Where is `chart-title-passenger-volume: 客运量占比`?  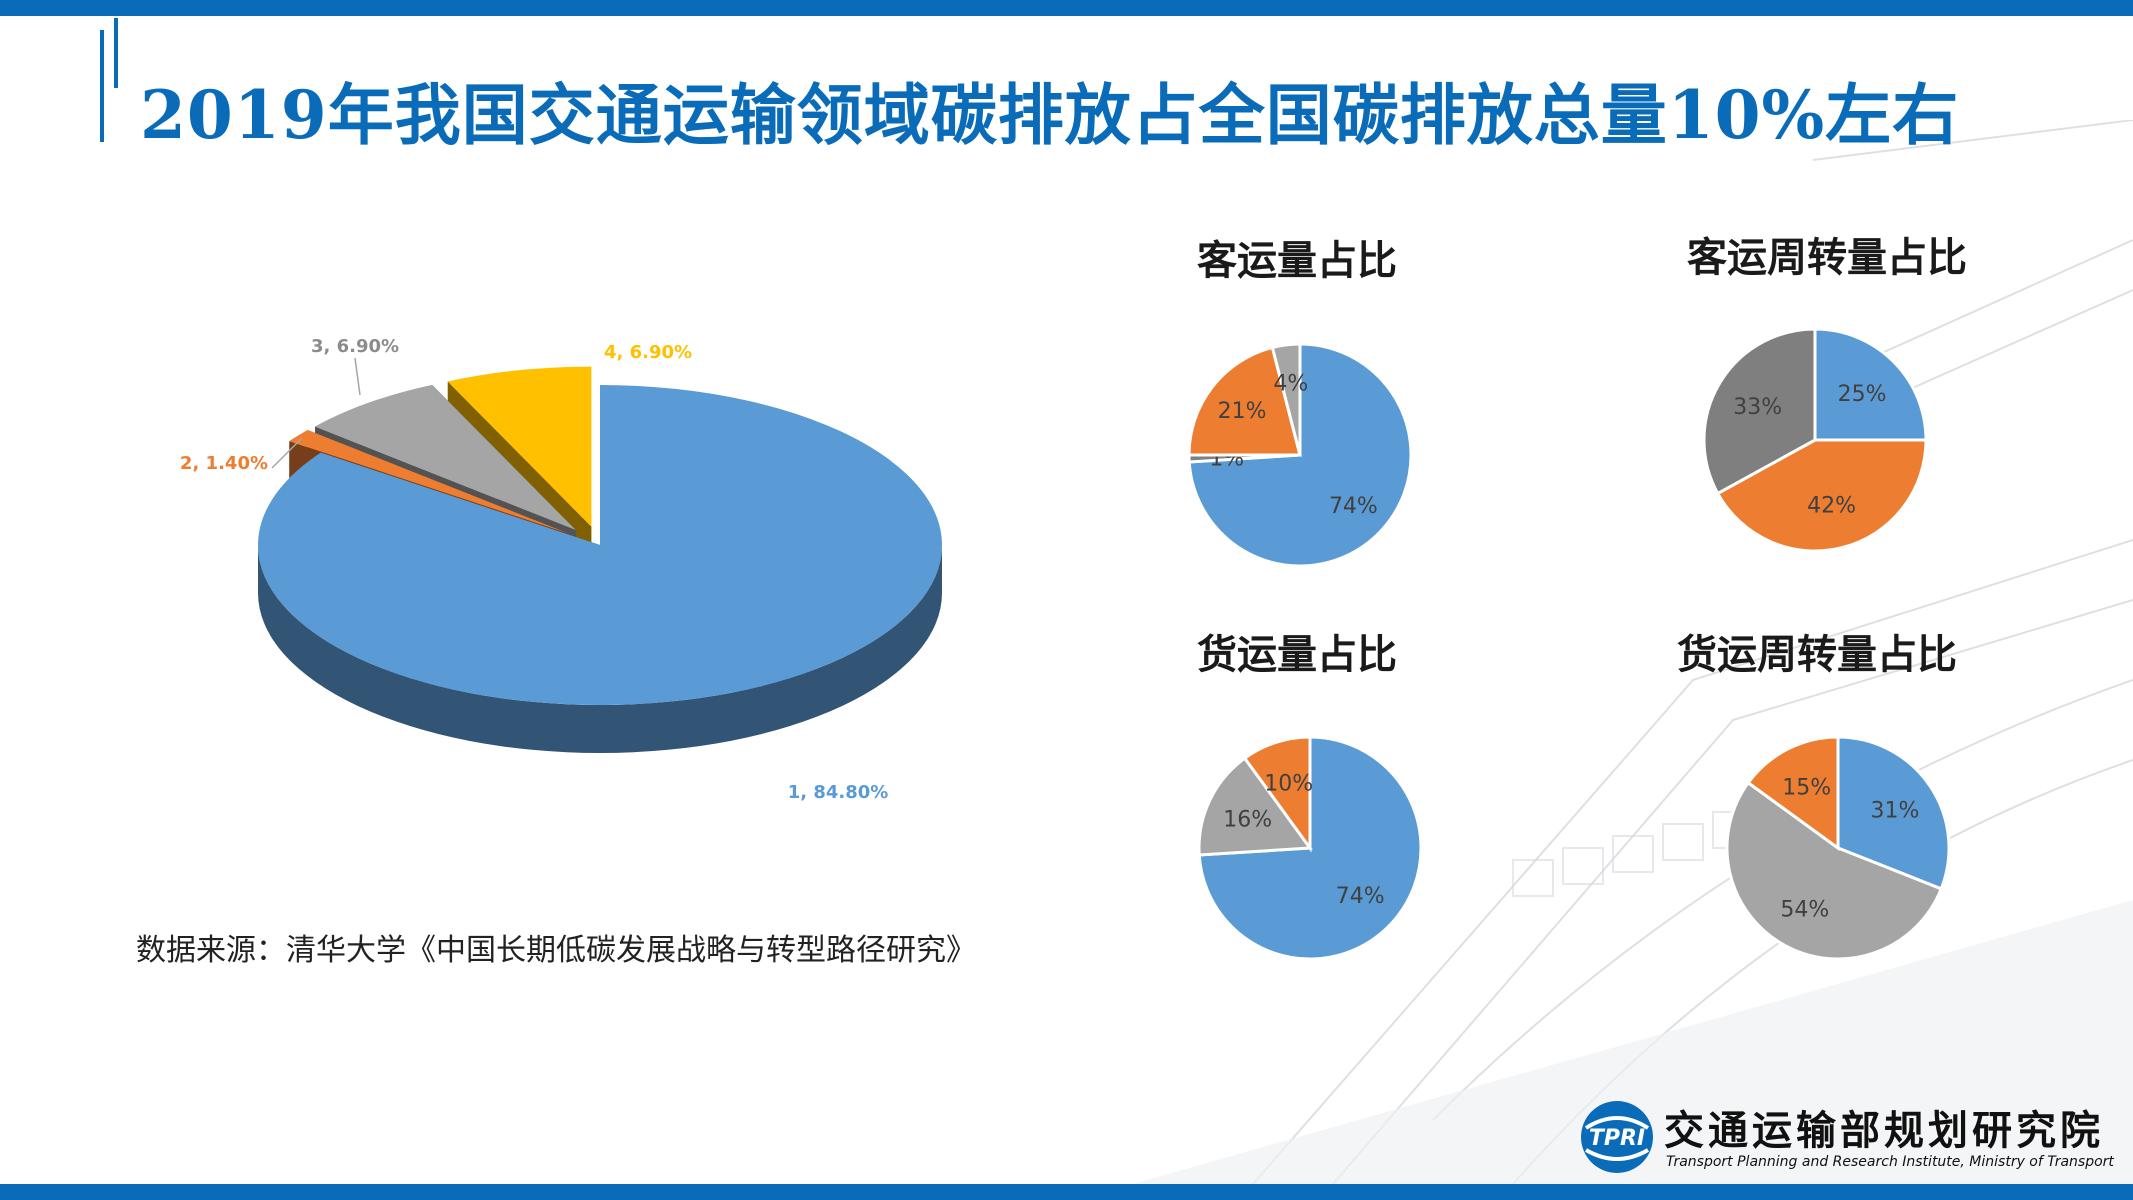 chart-title-passenger-volume: 客运量占比 is located at coordinates (1297, 261).